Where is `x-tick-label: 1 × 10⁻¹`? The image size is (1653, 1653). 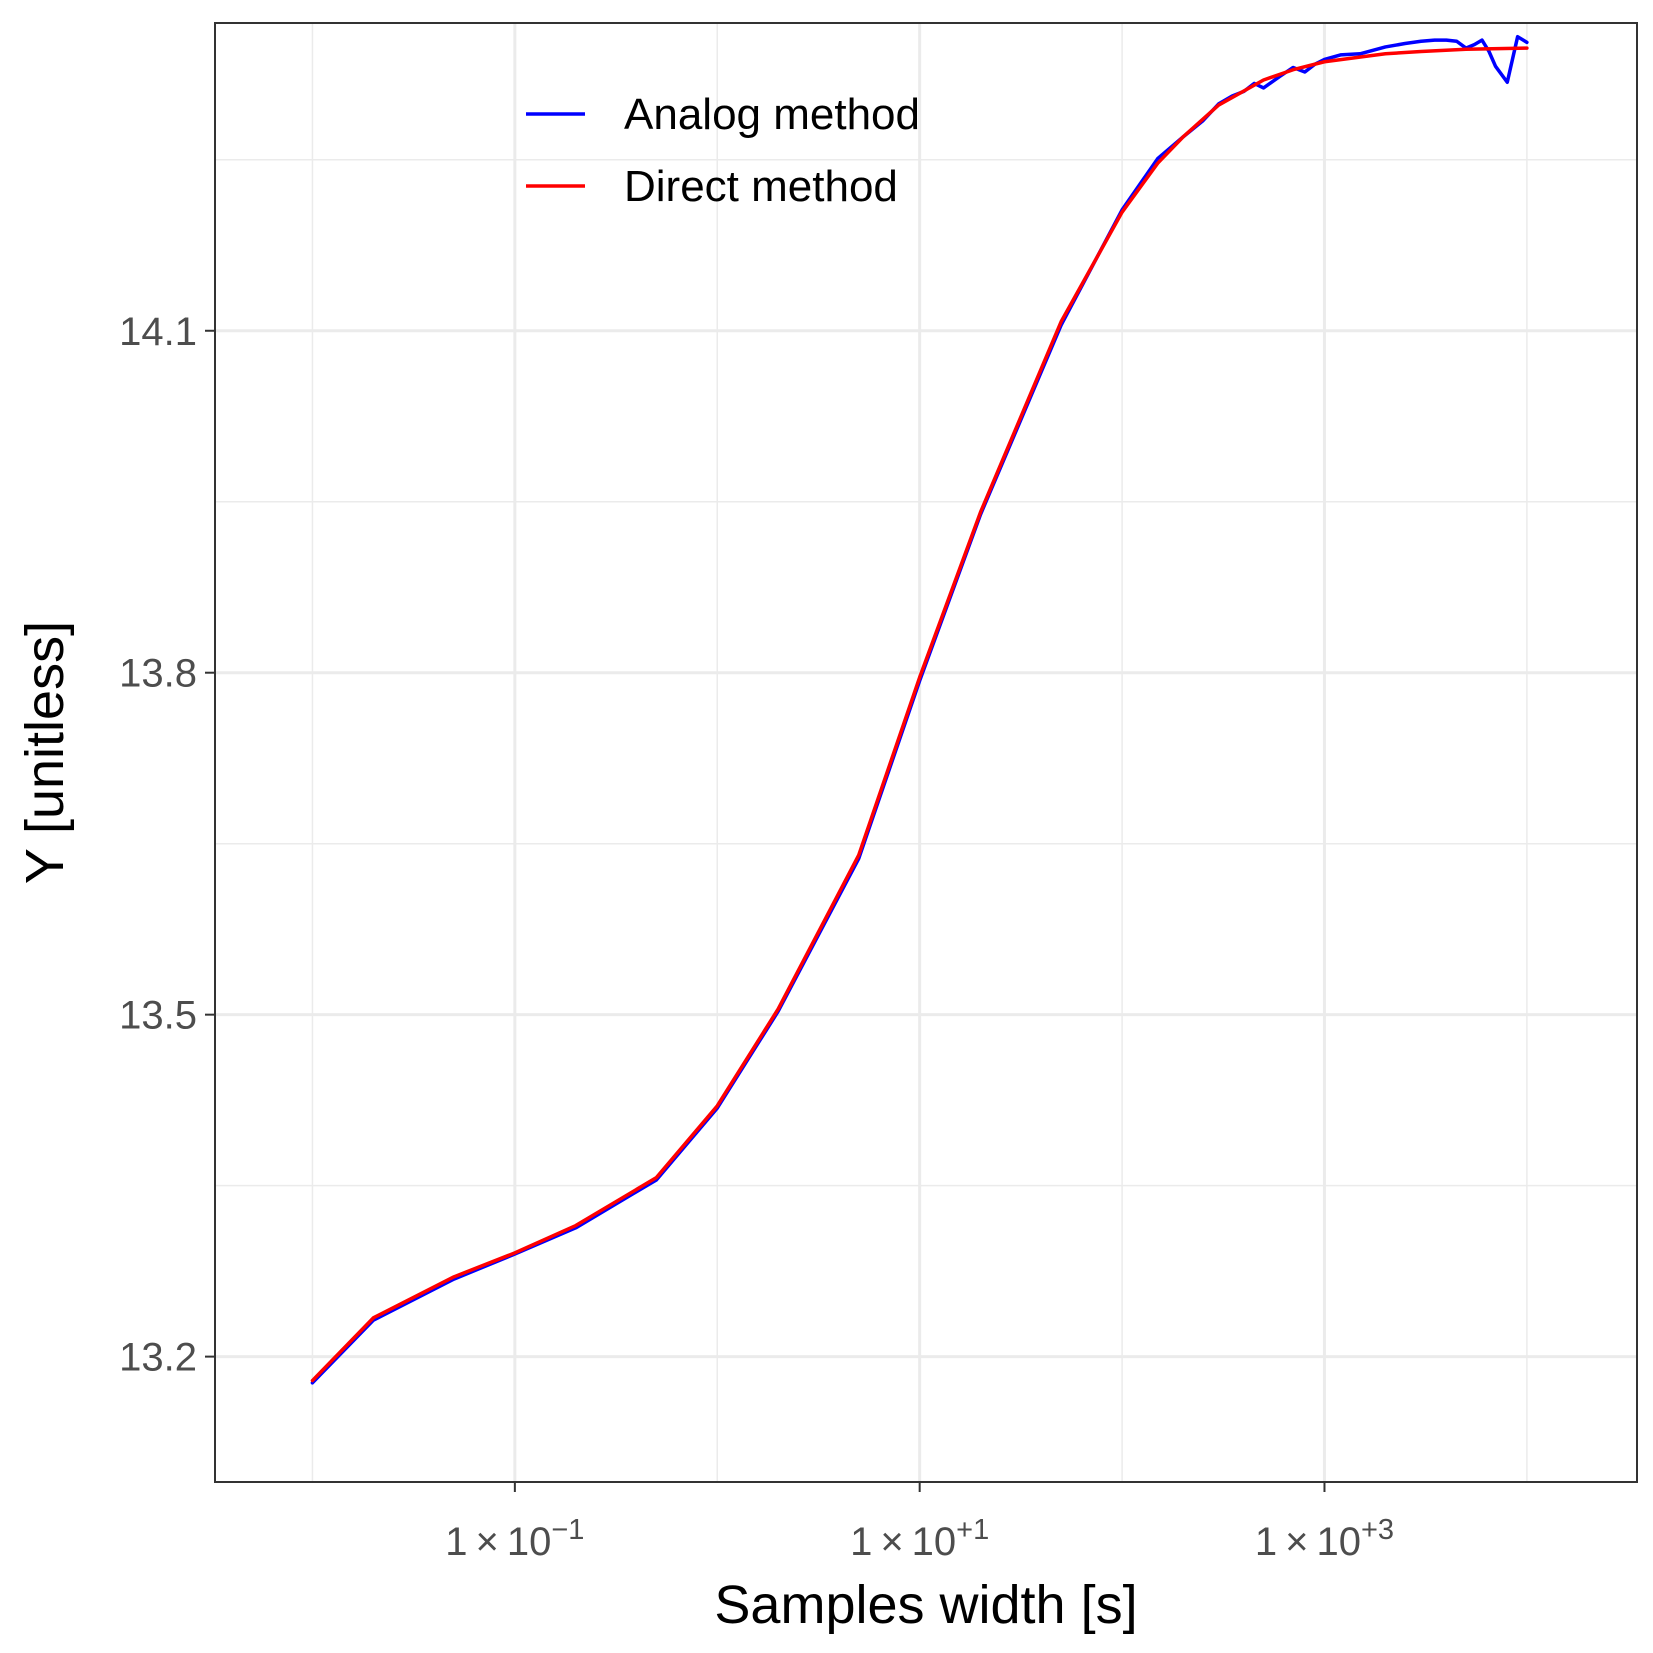 x-tick-label: 1 × 10⁻¹ is located at coordinates (514, 1539).